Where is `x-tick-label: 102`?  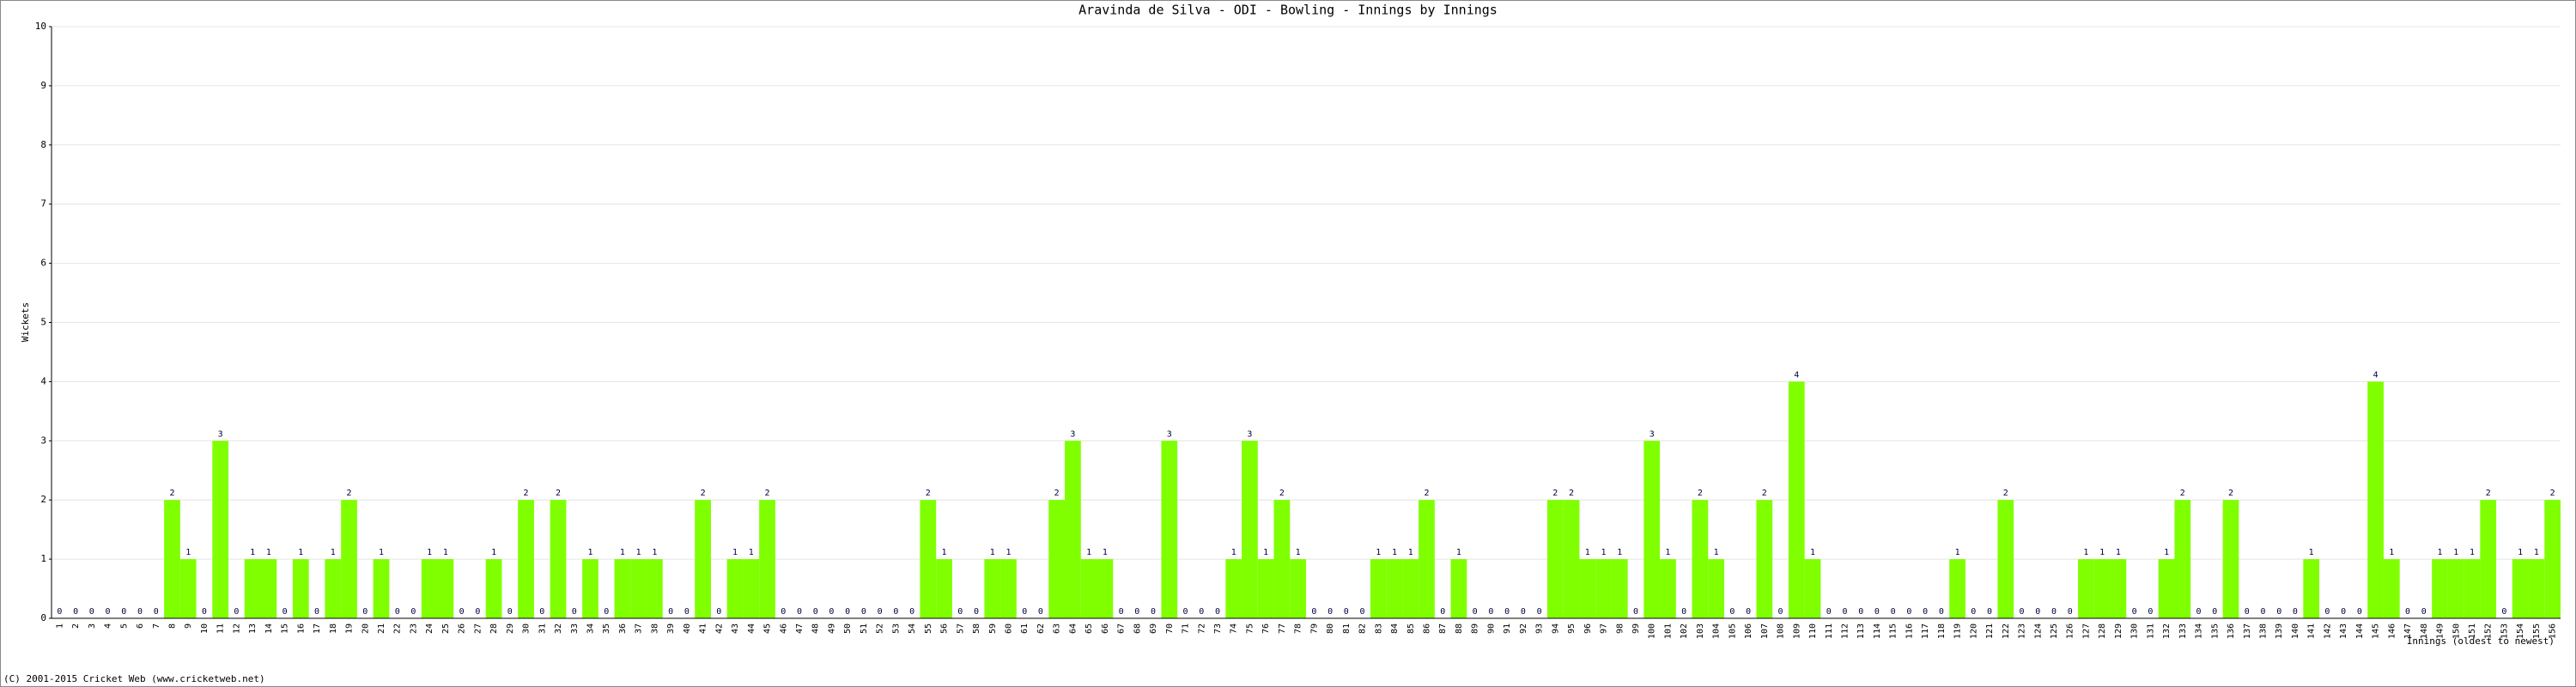
x-tick-label: 102 is located at coordinates (1685, 631).